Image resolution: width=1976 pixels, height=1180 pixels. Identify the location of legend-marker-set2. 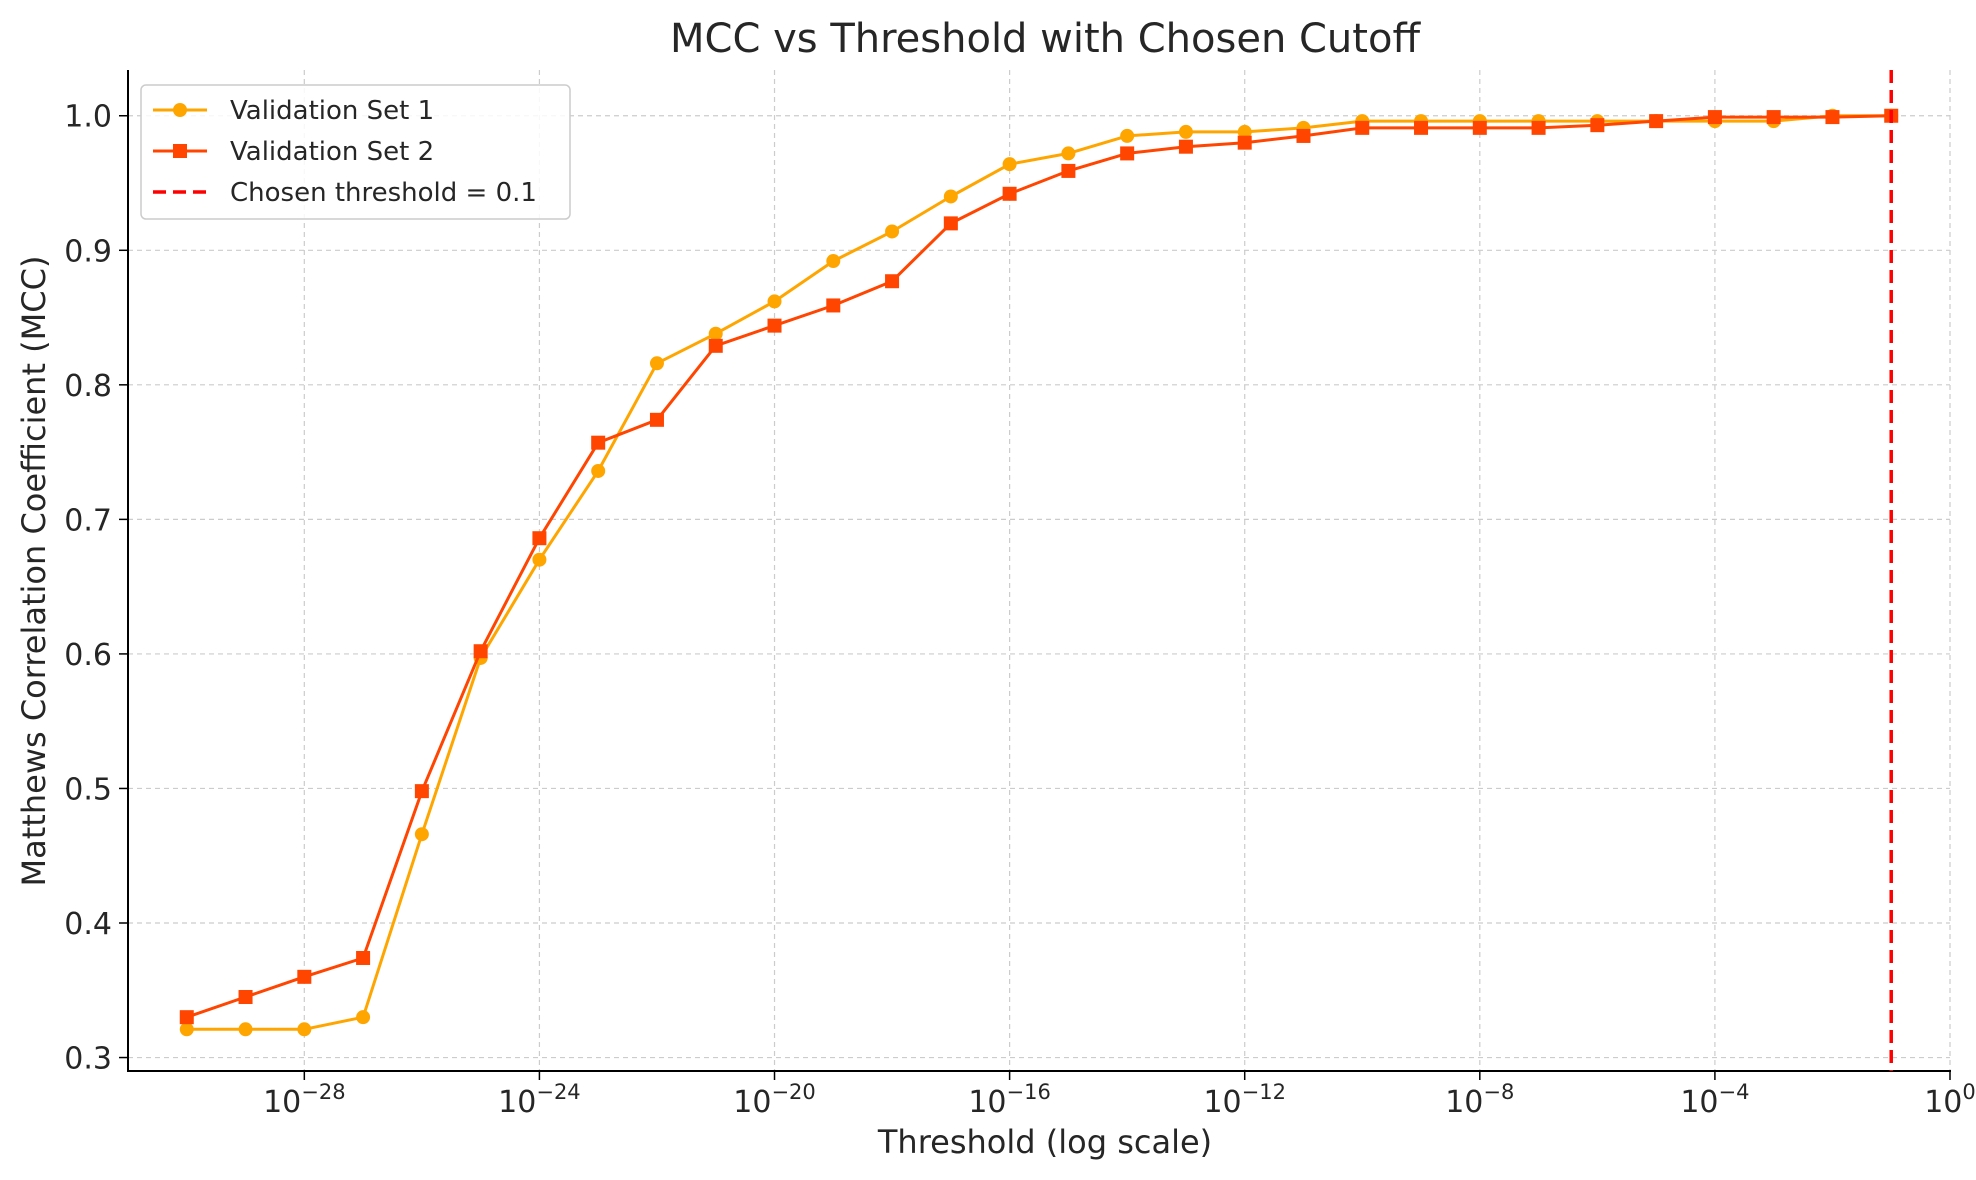
(180, 151).